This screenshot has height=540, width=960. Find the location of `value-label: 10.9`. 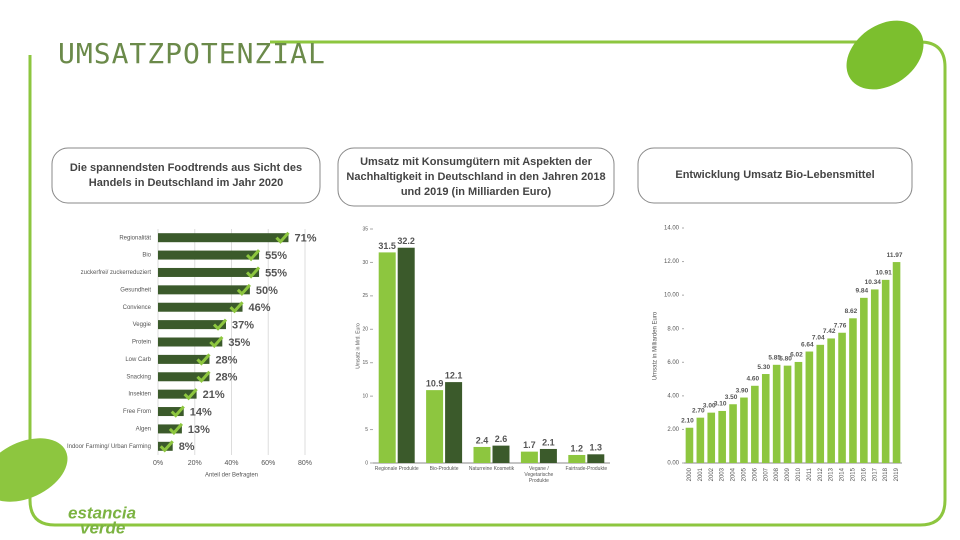

value-label: 10.9 is located at coordinates (435, 384).